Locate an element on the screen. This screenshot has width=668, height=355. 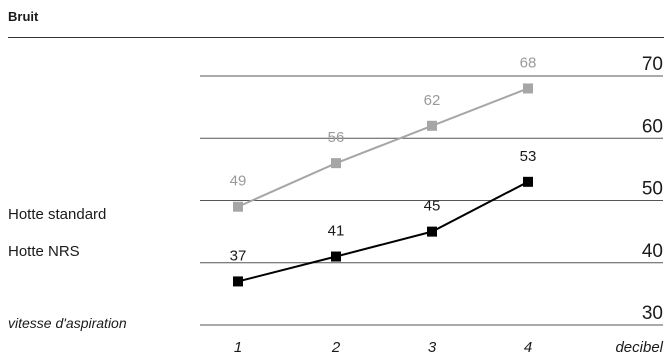
data-label: 41 is located at coordinates (336, 231).